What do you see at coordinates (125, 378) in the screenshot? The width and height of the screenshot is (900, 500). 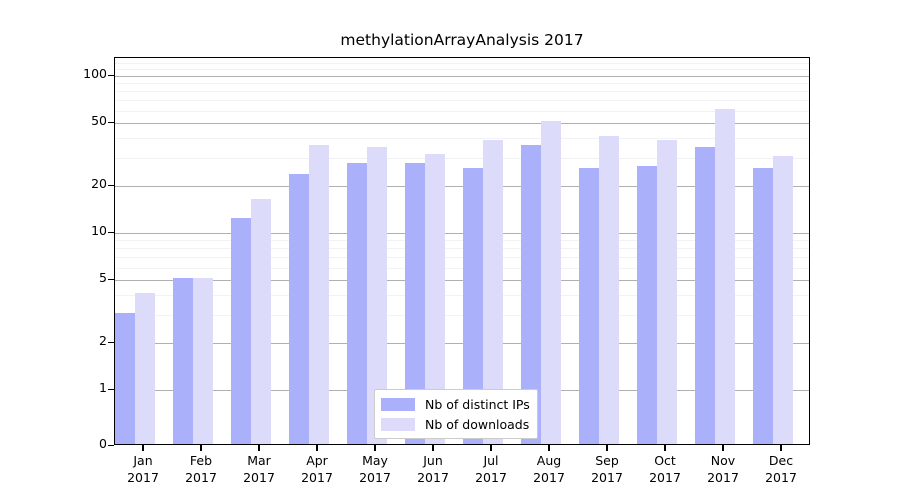 I see `bar-jan-distinct-ips` at bounding box center [125, 378].